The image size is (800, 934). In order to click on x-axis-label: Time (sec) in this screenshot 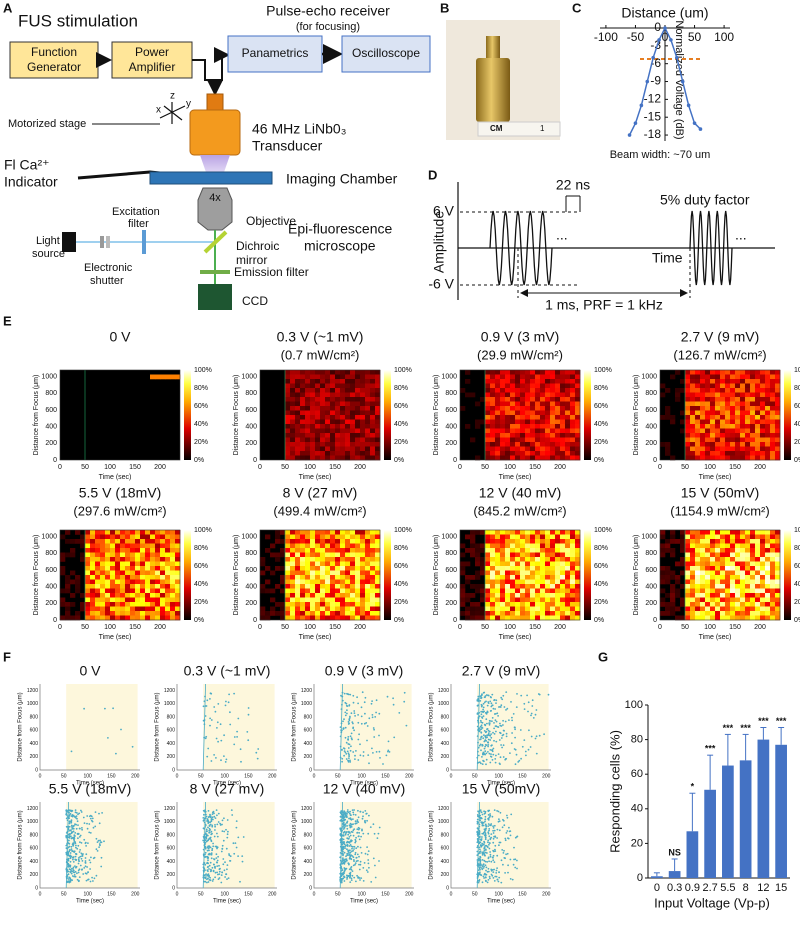, I will do `click(501, 784)`.